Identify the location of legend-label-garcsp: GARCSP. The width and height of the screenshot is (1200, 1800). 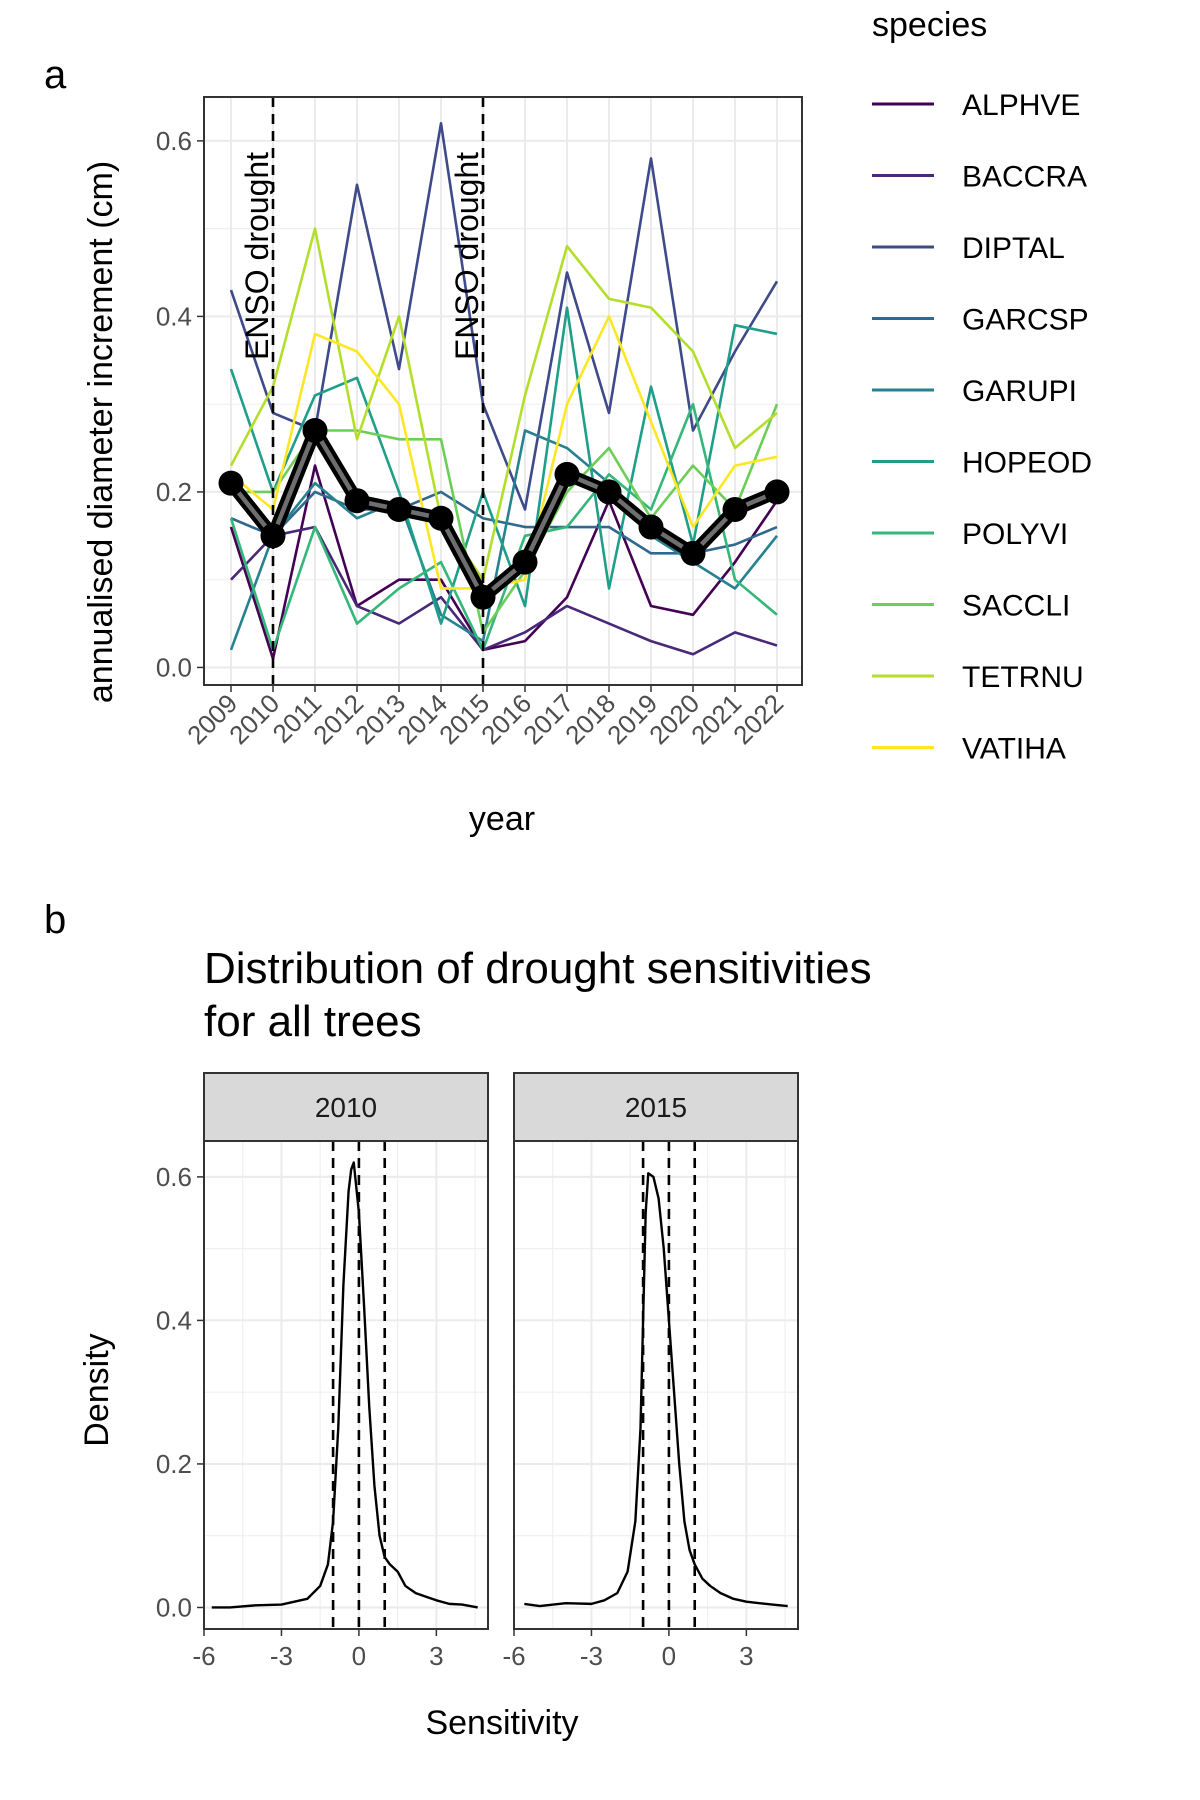
(1025, 320).